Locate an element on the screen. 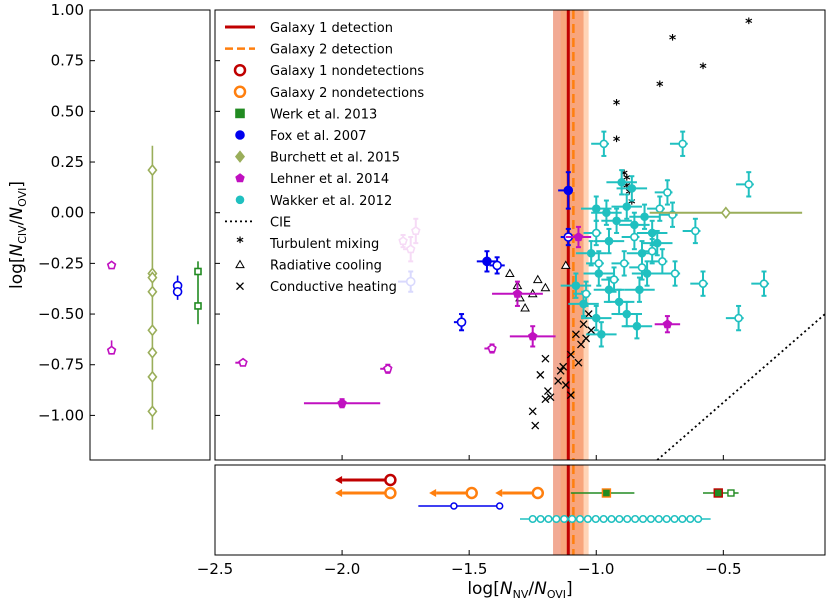  legend-label-5: Fox et al. 2007 is located at coordinates (318, 136).